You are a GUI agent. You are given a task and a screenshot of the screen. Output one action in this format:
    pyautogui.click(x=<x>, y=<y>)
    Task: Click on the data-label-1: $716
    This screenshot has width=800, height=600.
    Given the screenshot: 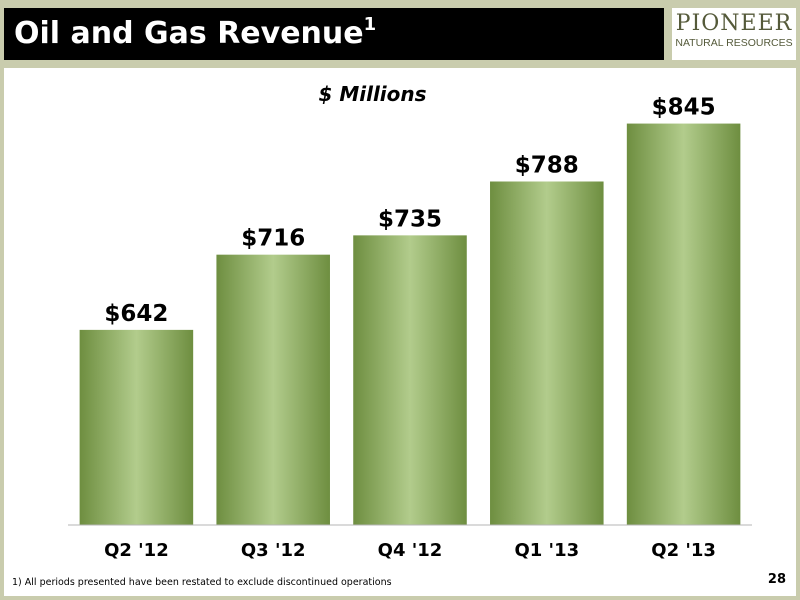 What is the action you would take?
    pyautogui.click(x=273, y=239)
    